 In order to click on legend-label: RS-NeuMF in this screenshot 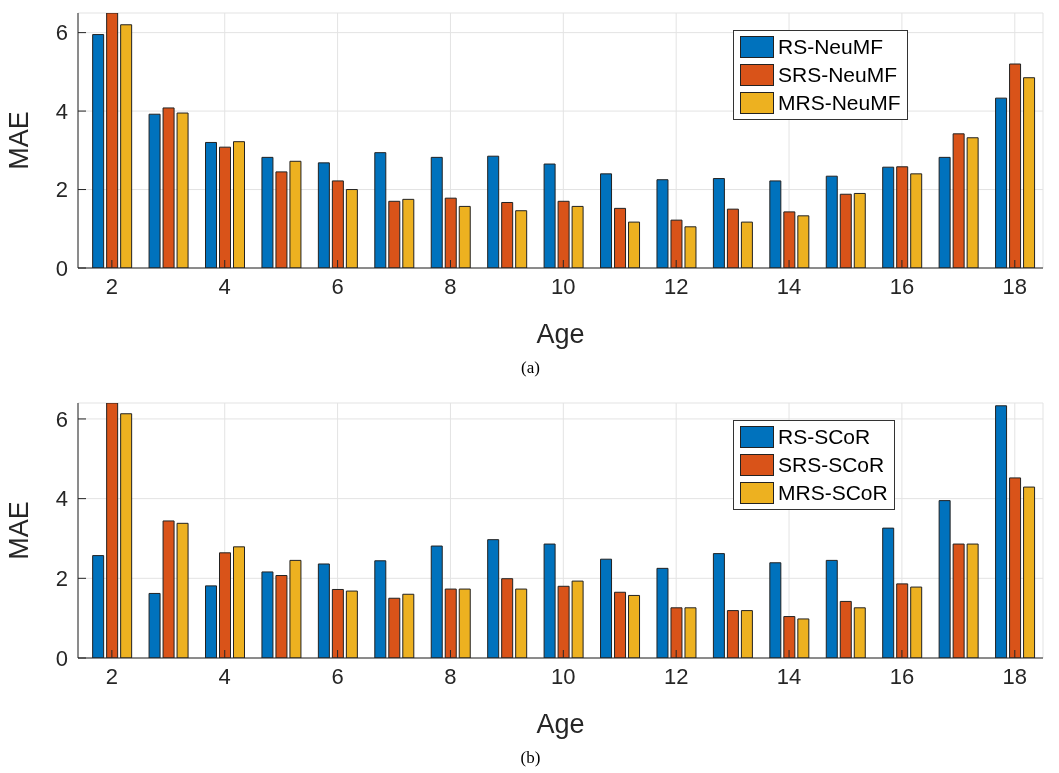, I will do `click(831, 47)`.